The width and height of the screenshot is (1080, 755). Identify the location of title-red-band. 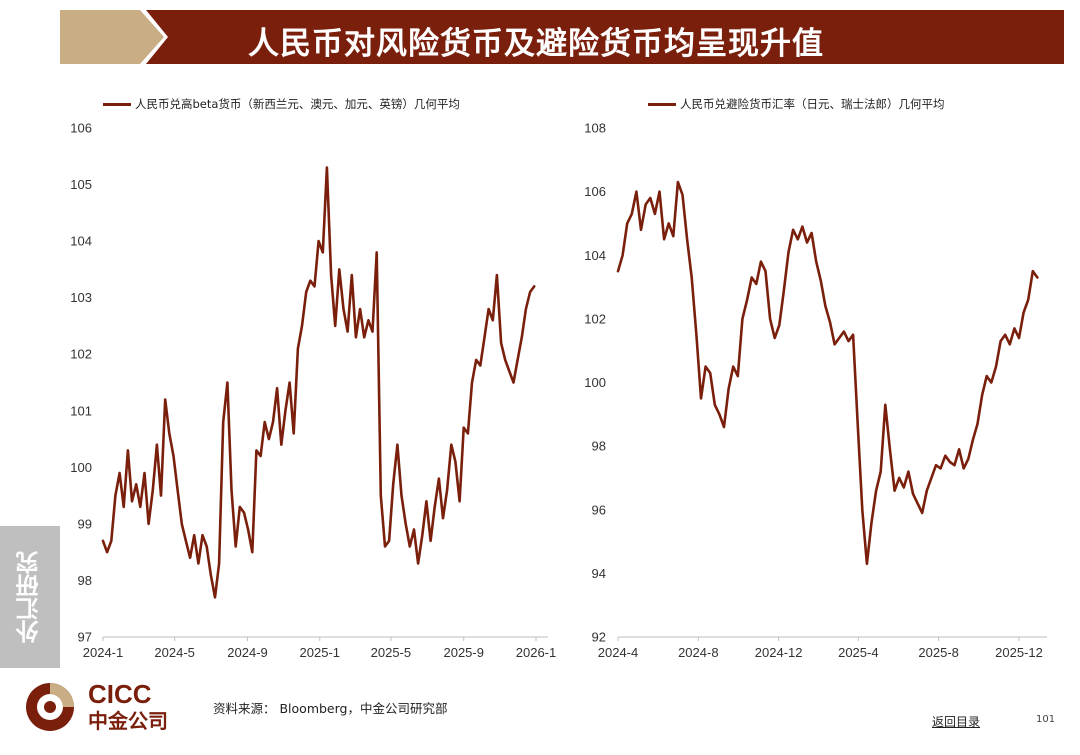
(605, 37).